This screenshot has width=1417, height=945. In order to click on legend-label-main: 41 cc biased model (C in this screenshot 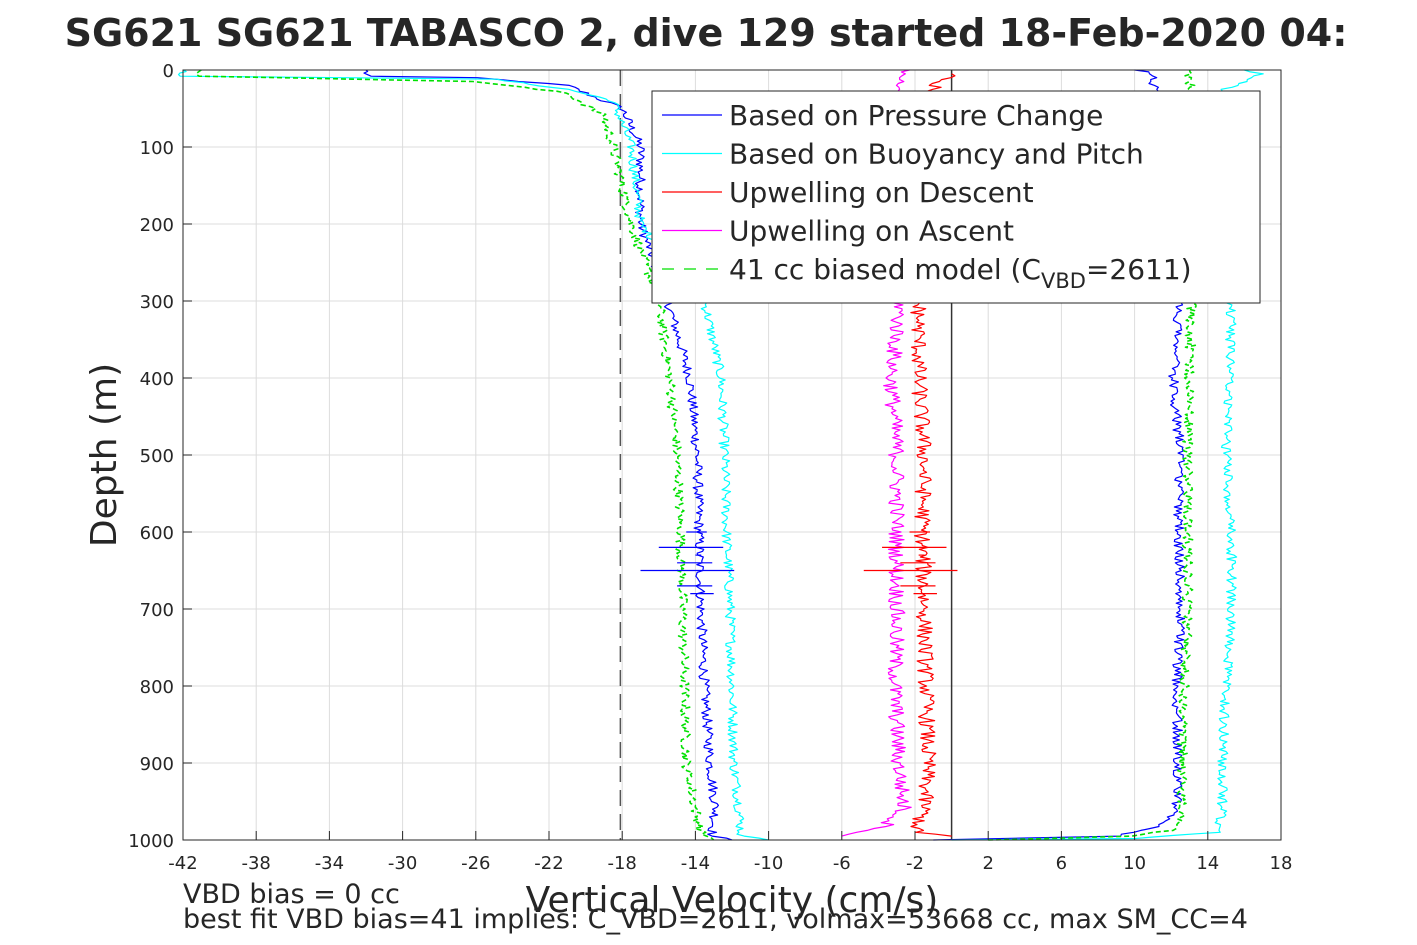, I will do `click(885, 269)`.